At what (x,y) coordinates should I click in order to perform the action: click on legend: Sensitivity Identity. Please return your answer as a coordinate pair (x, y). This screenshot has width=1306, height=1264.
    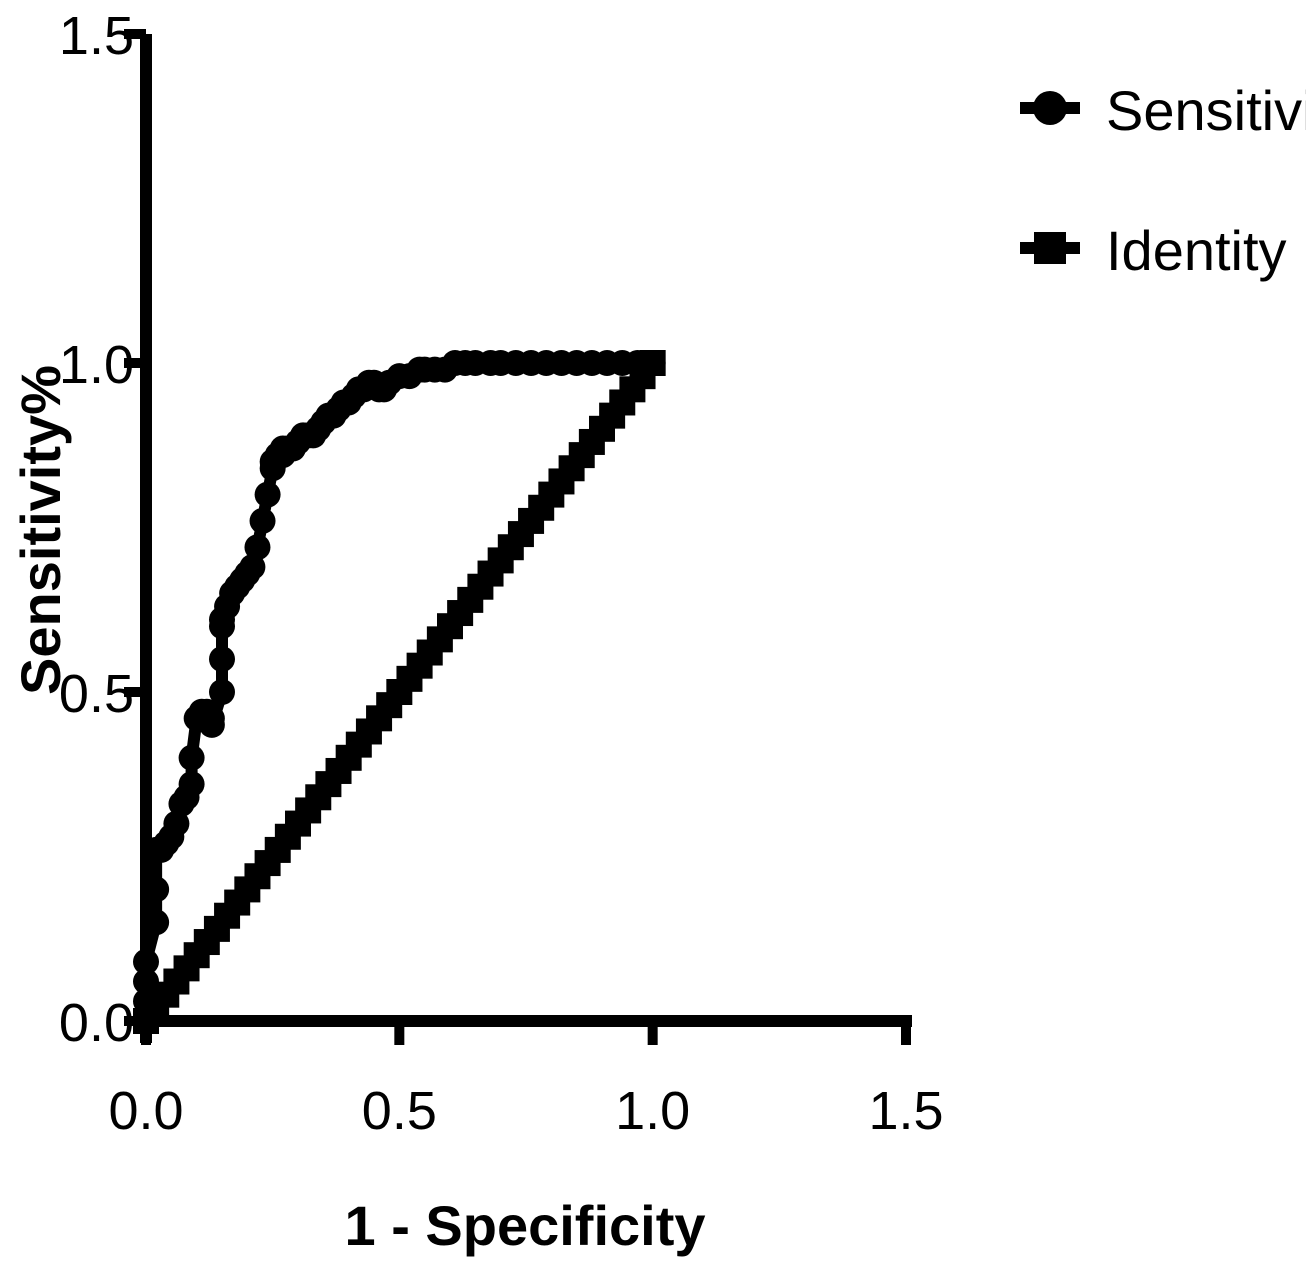
    Looking at the image, I should click on (1163, 180).